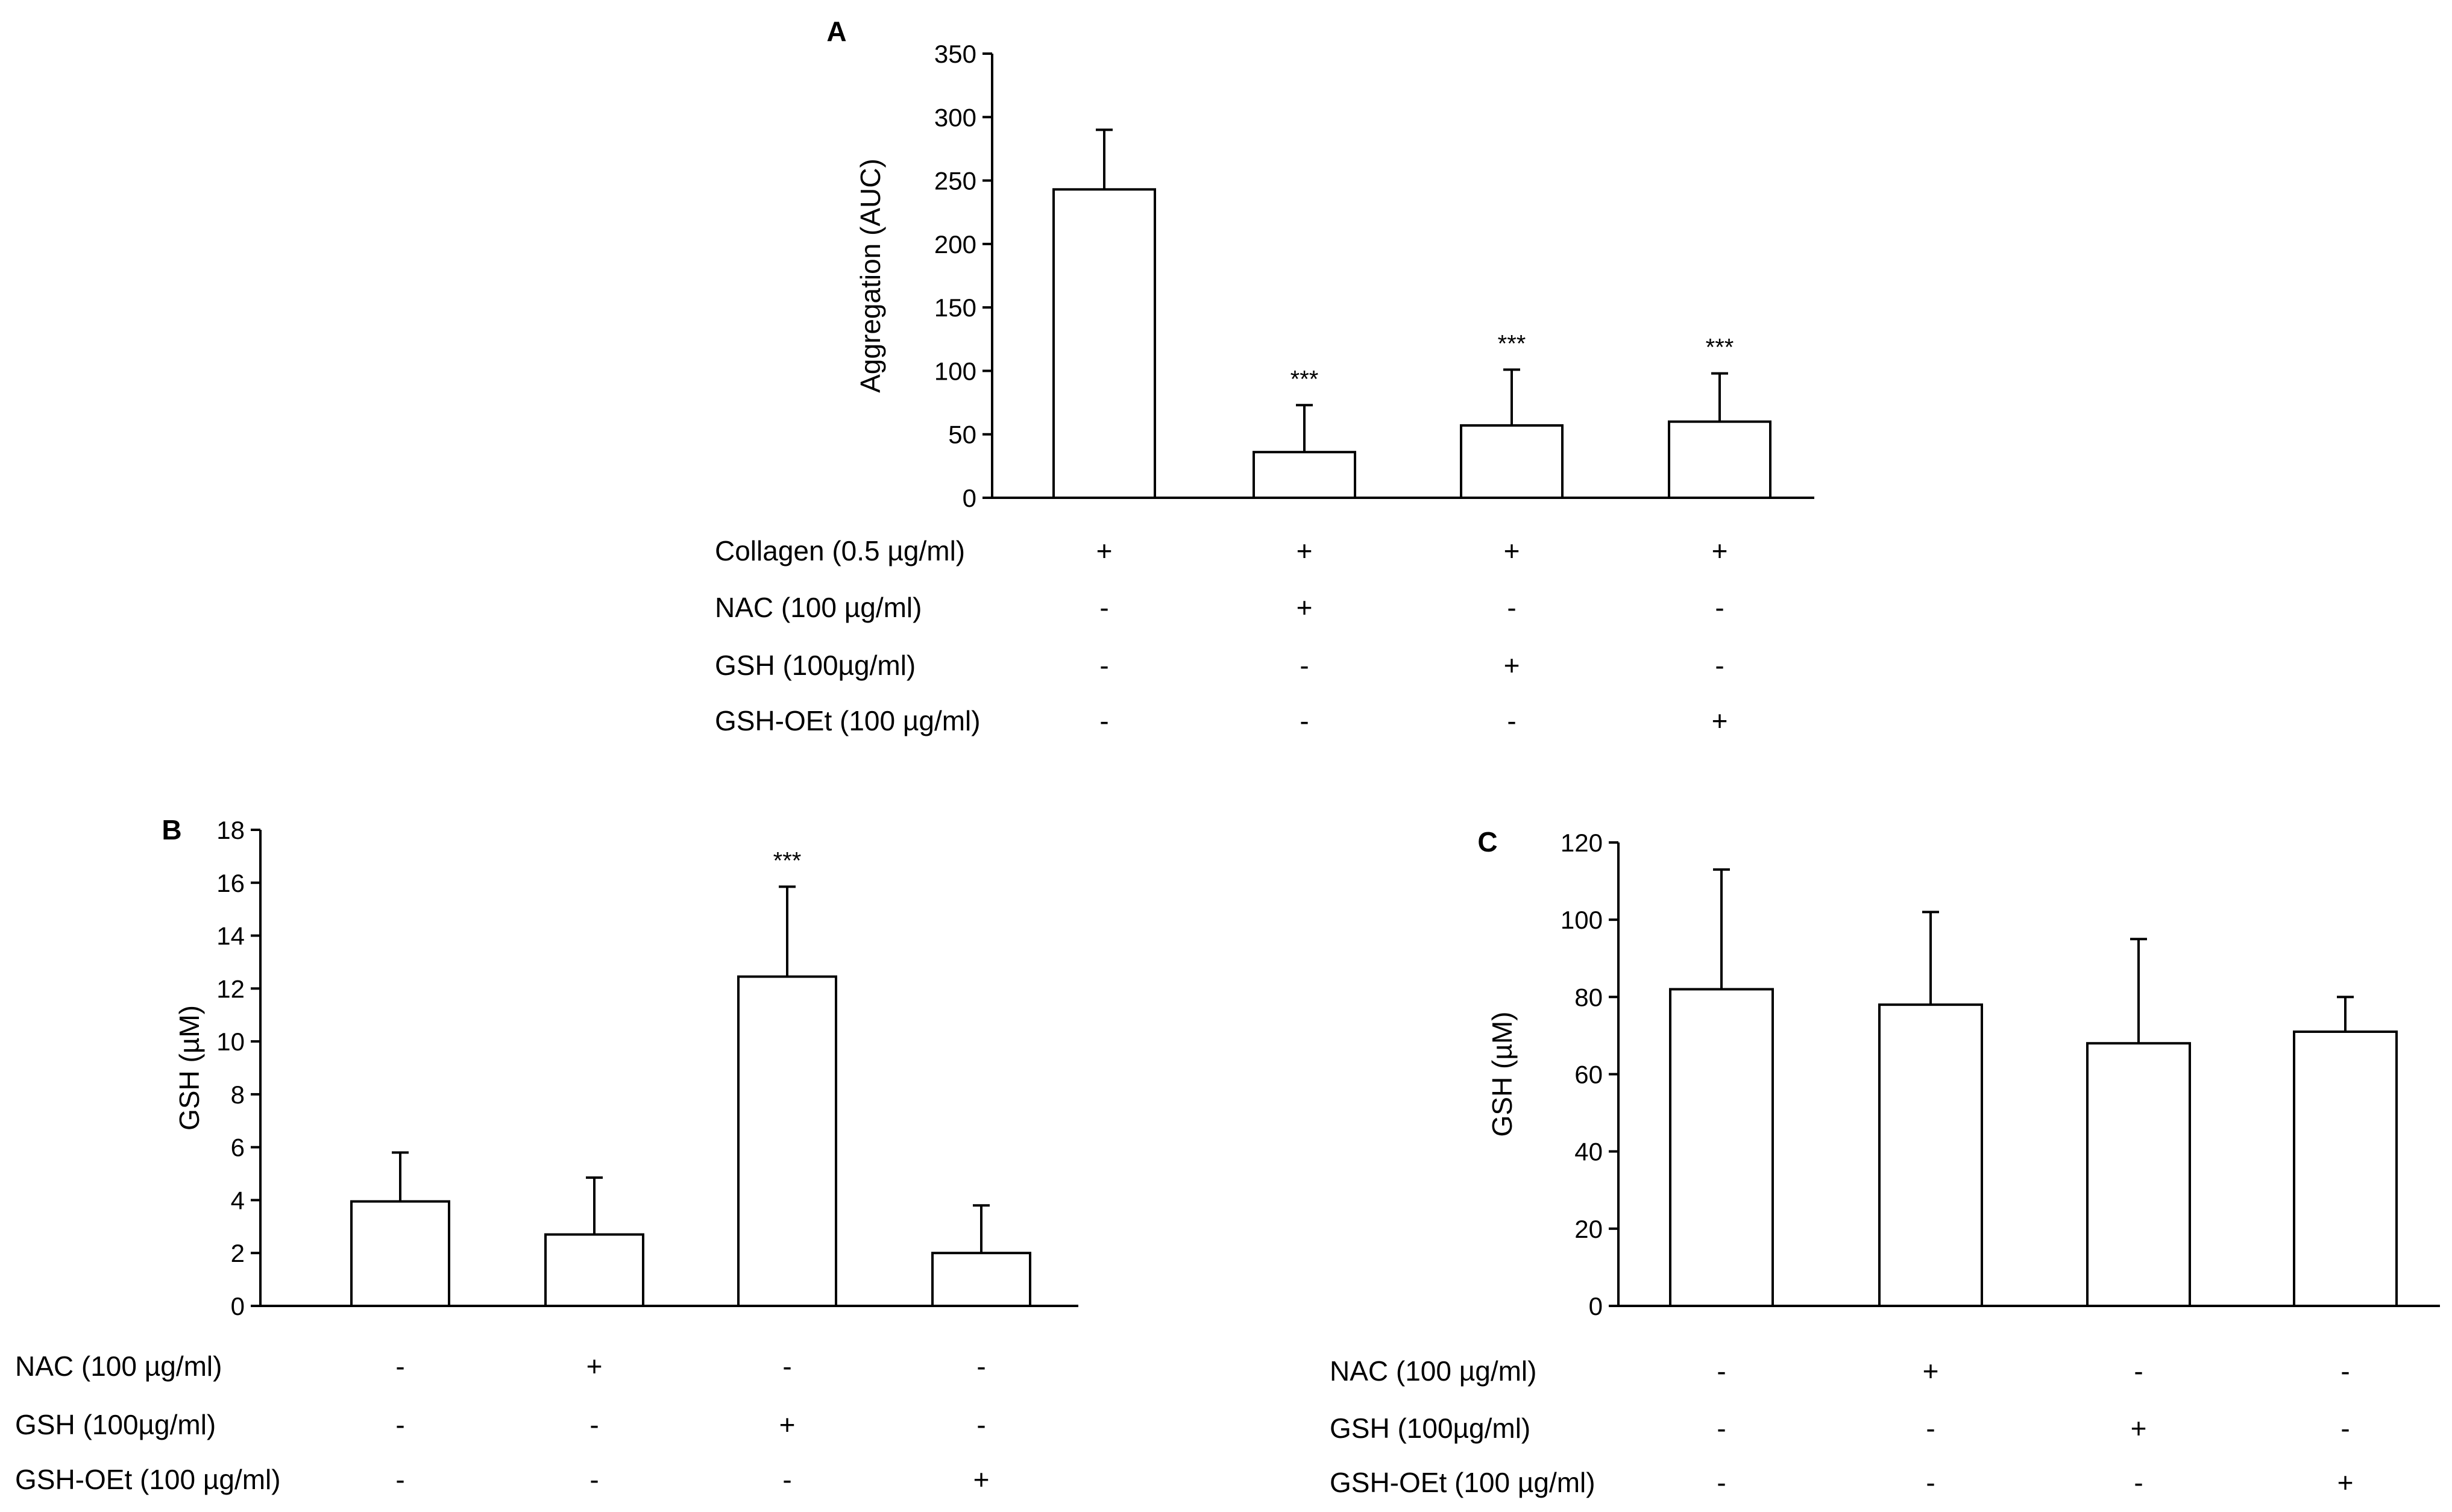 This screenshot has width=2452, height=1512. I want to click on panel-c-condition-label: GSH-OEt (100 µg/ml), so click(1463, 1483).